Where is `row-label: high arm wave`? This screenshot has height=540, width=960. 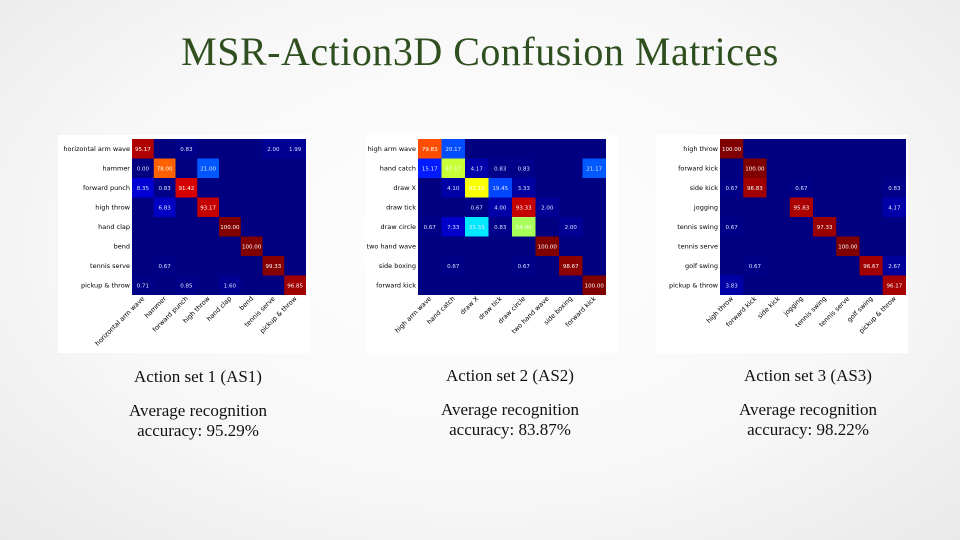 row-label: high arm wave is located at coordinates (392, 149).